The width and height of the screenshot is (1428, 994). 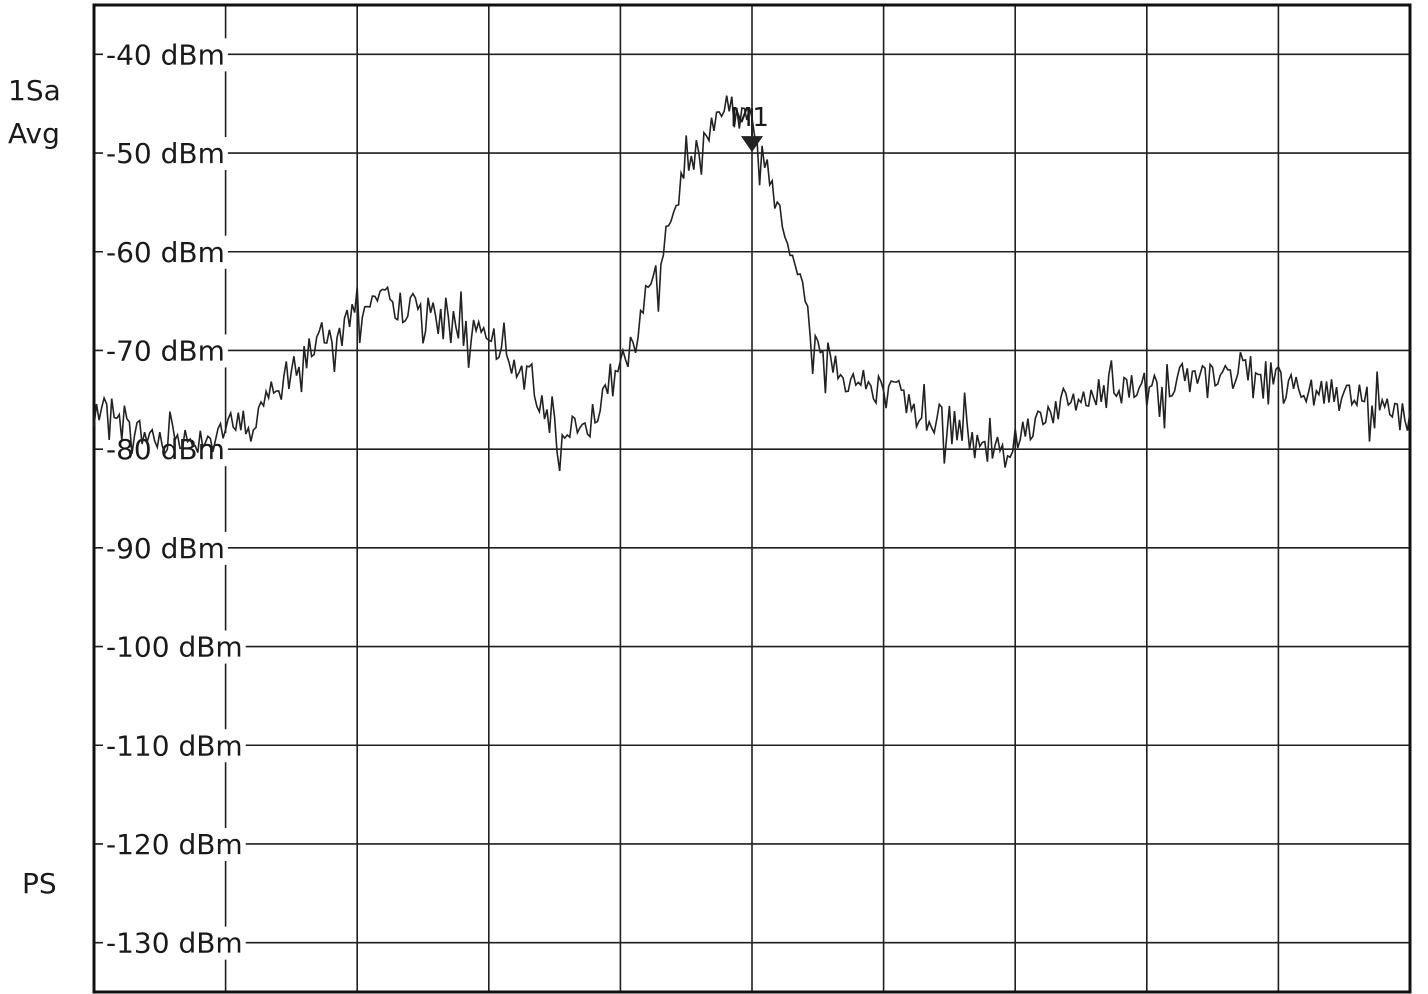 I want to click on y-tick-label: -110 dBm, so click(x=174, y=745).